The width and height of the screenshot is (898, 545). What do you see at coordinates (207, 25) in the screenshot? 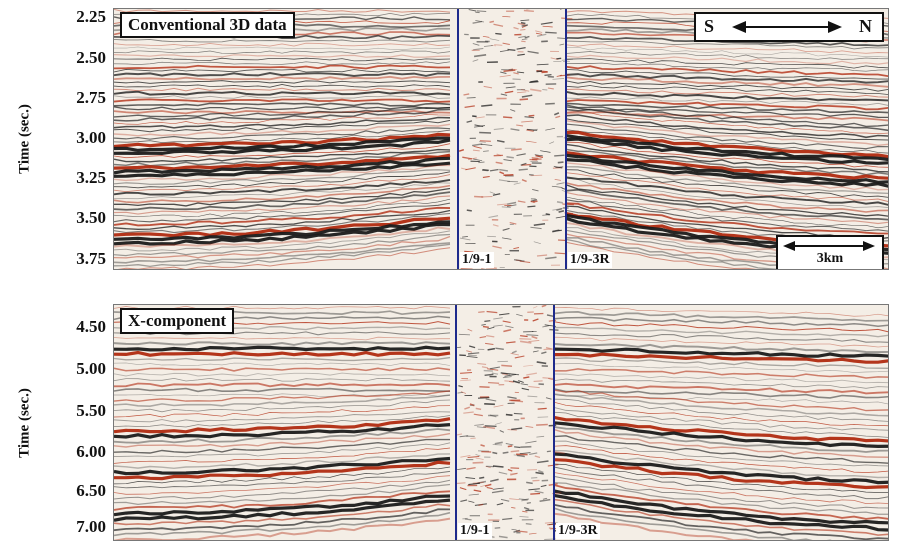
I see `panel-title-top: Conventional 3D data` at bounding box center [207, 25].